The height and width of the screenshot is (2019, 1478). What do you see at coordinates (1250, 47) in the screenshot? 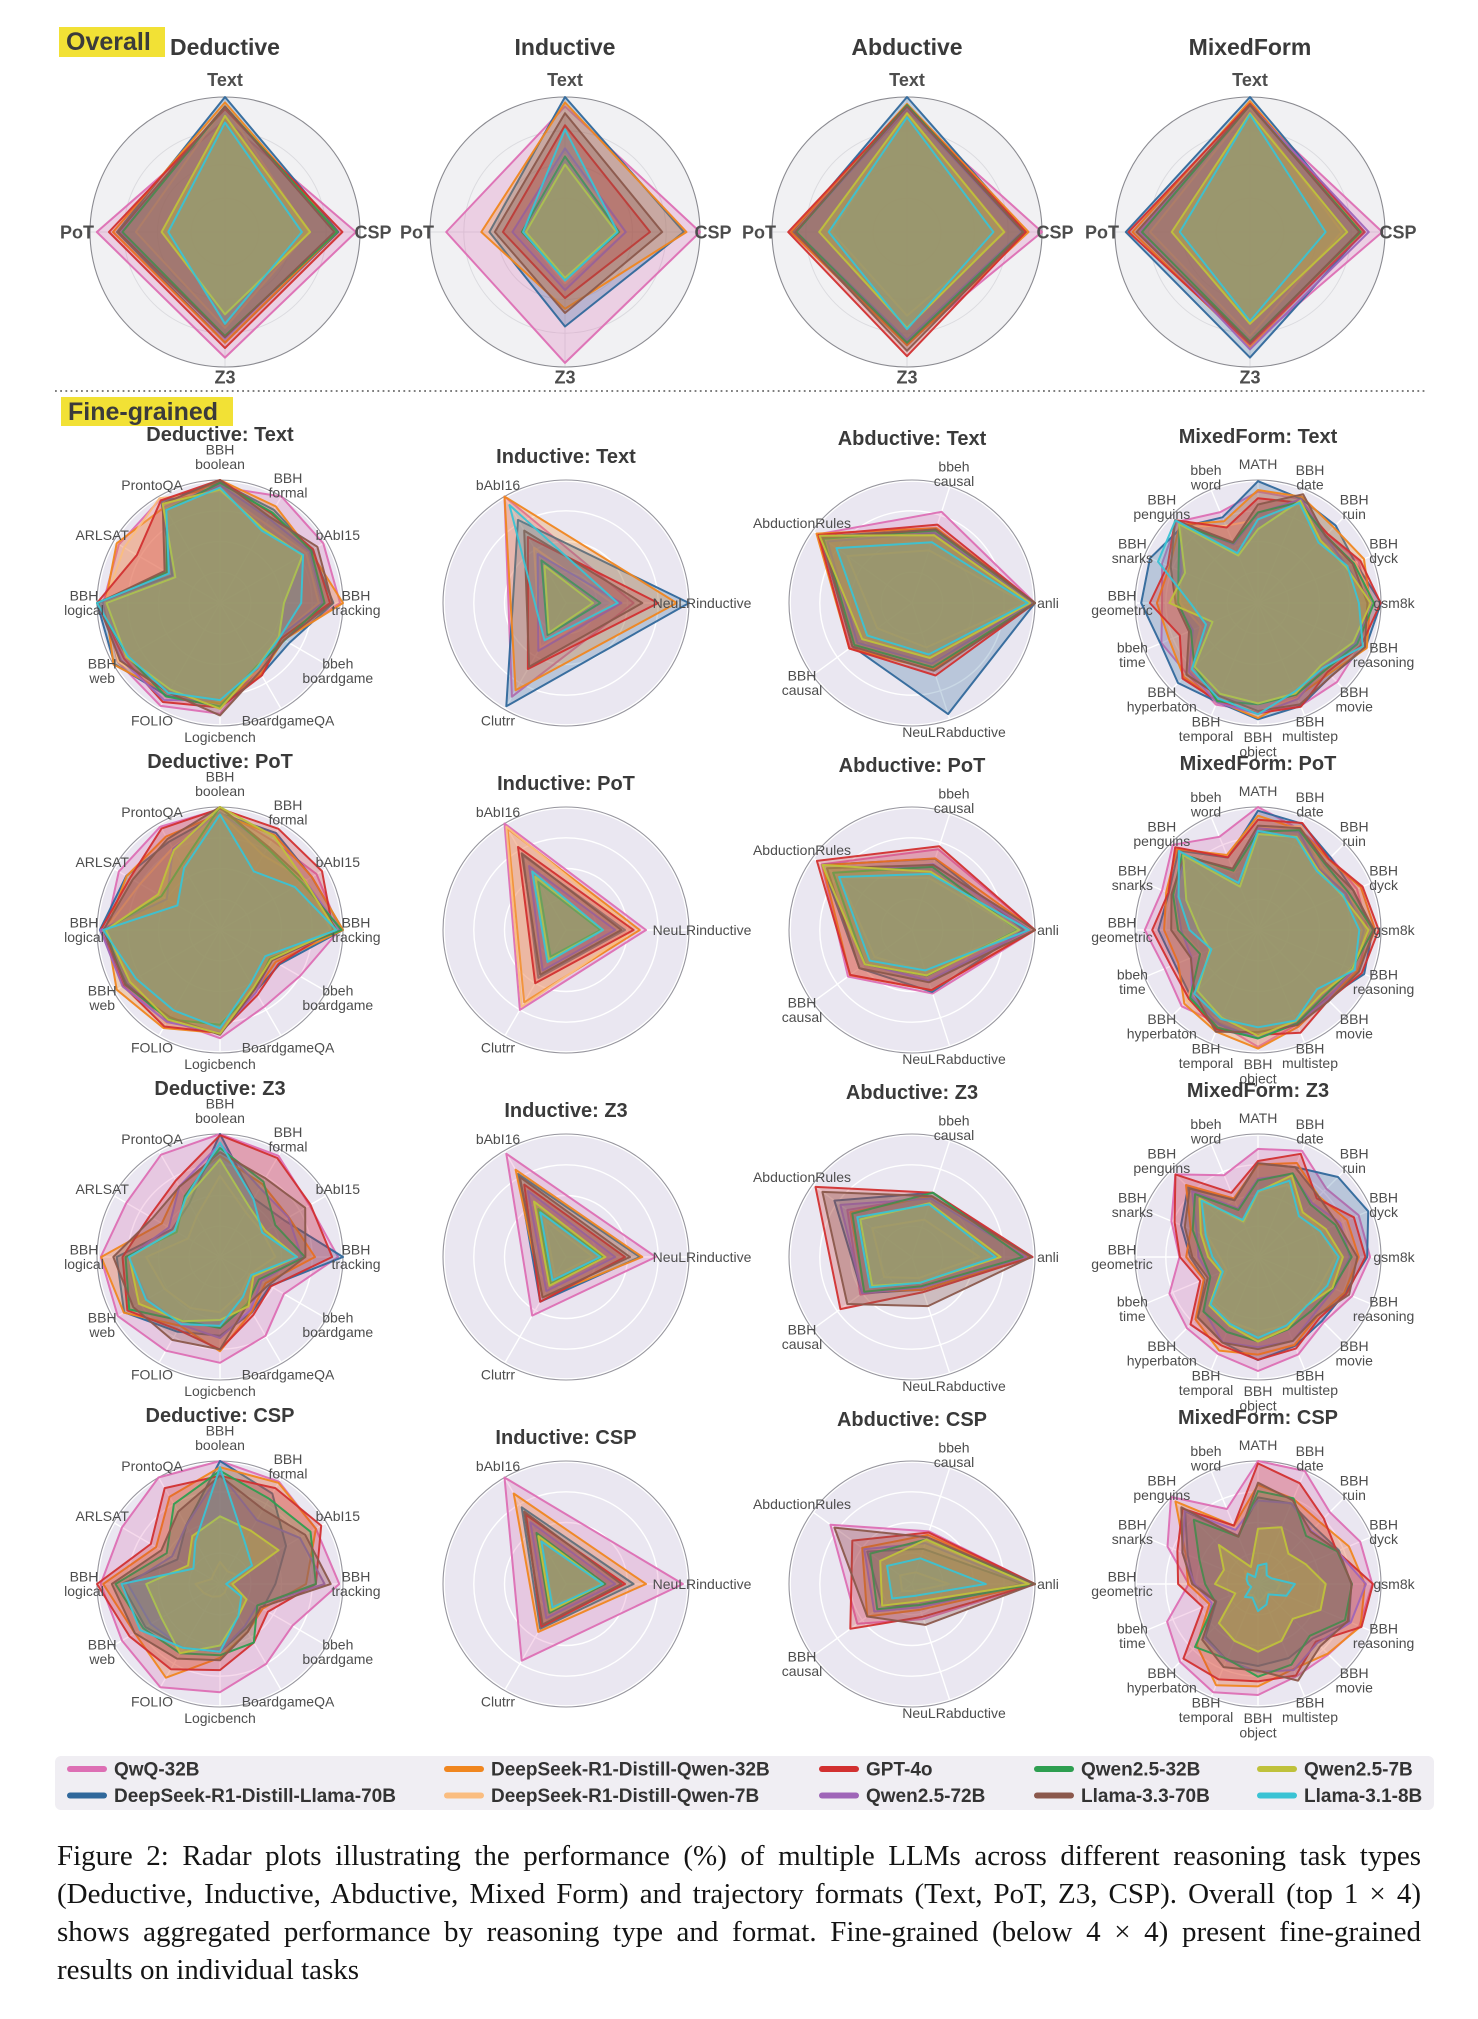
I see `svg-text: MixedForm` at bounding box center [1250, 47].